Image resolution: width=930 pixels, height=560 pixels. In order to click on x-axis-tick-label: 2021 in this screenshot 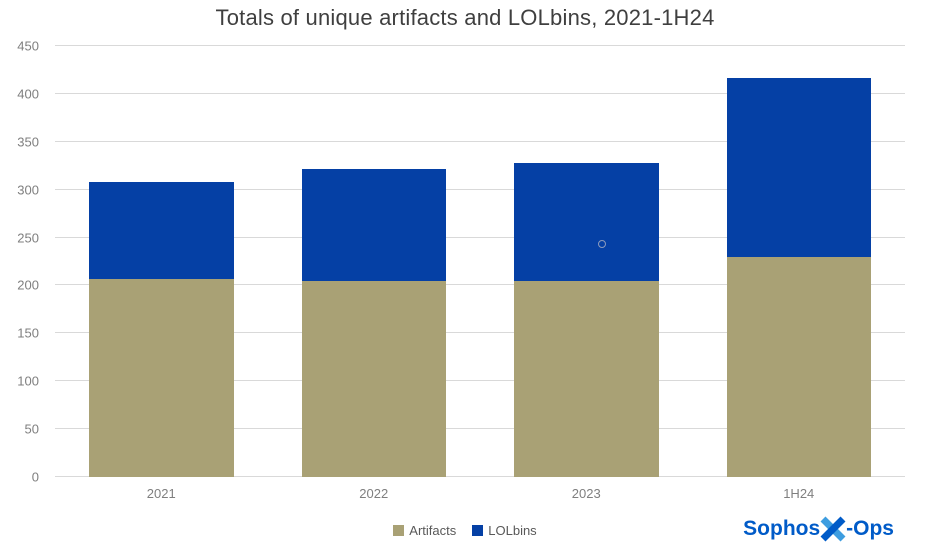, I will do `click(161, 493)`.